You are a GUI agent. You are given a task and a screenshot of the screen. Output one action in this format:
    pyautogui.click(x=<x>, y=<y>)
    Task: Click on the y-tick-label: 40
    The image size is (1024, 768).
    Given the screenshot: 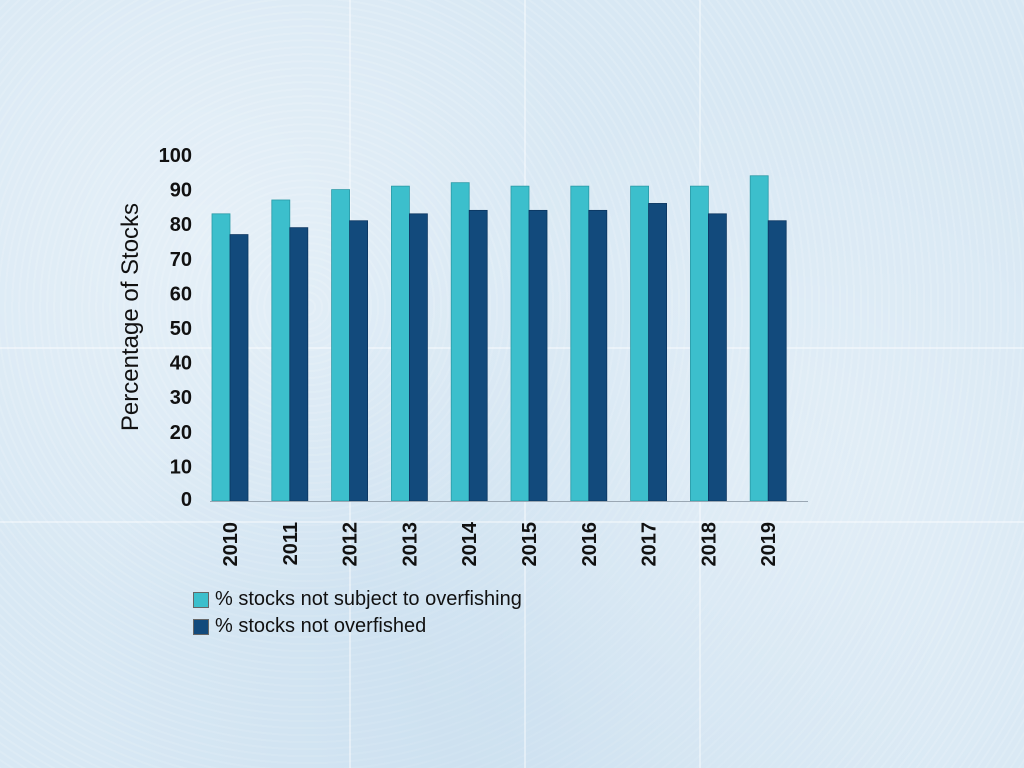 What is the action you would take?
    pyautogui.click(x=181, y=364)
    